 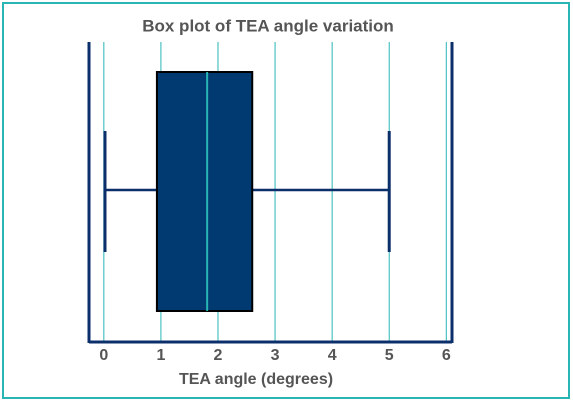 I want to click on x-tick-label: 6, so click(x=446, y=355).